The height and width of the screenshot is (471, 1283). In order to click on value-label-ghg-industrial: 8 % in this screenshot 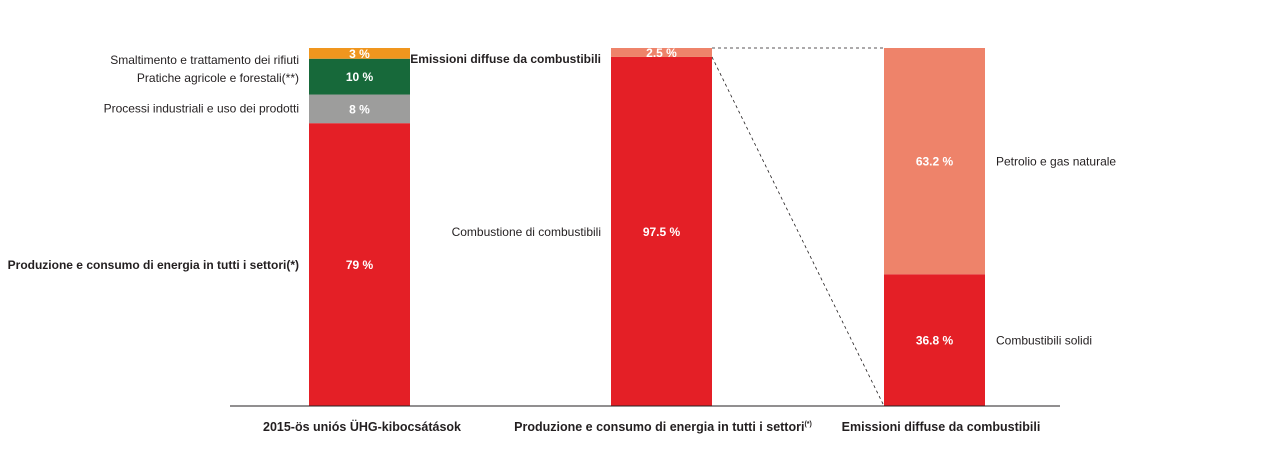, I will do `click(359, 109)`.